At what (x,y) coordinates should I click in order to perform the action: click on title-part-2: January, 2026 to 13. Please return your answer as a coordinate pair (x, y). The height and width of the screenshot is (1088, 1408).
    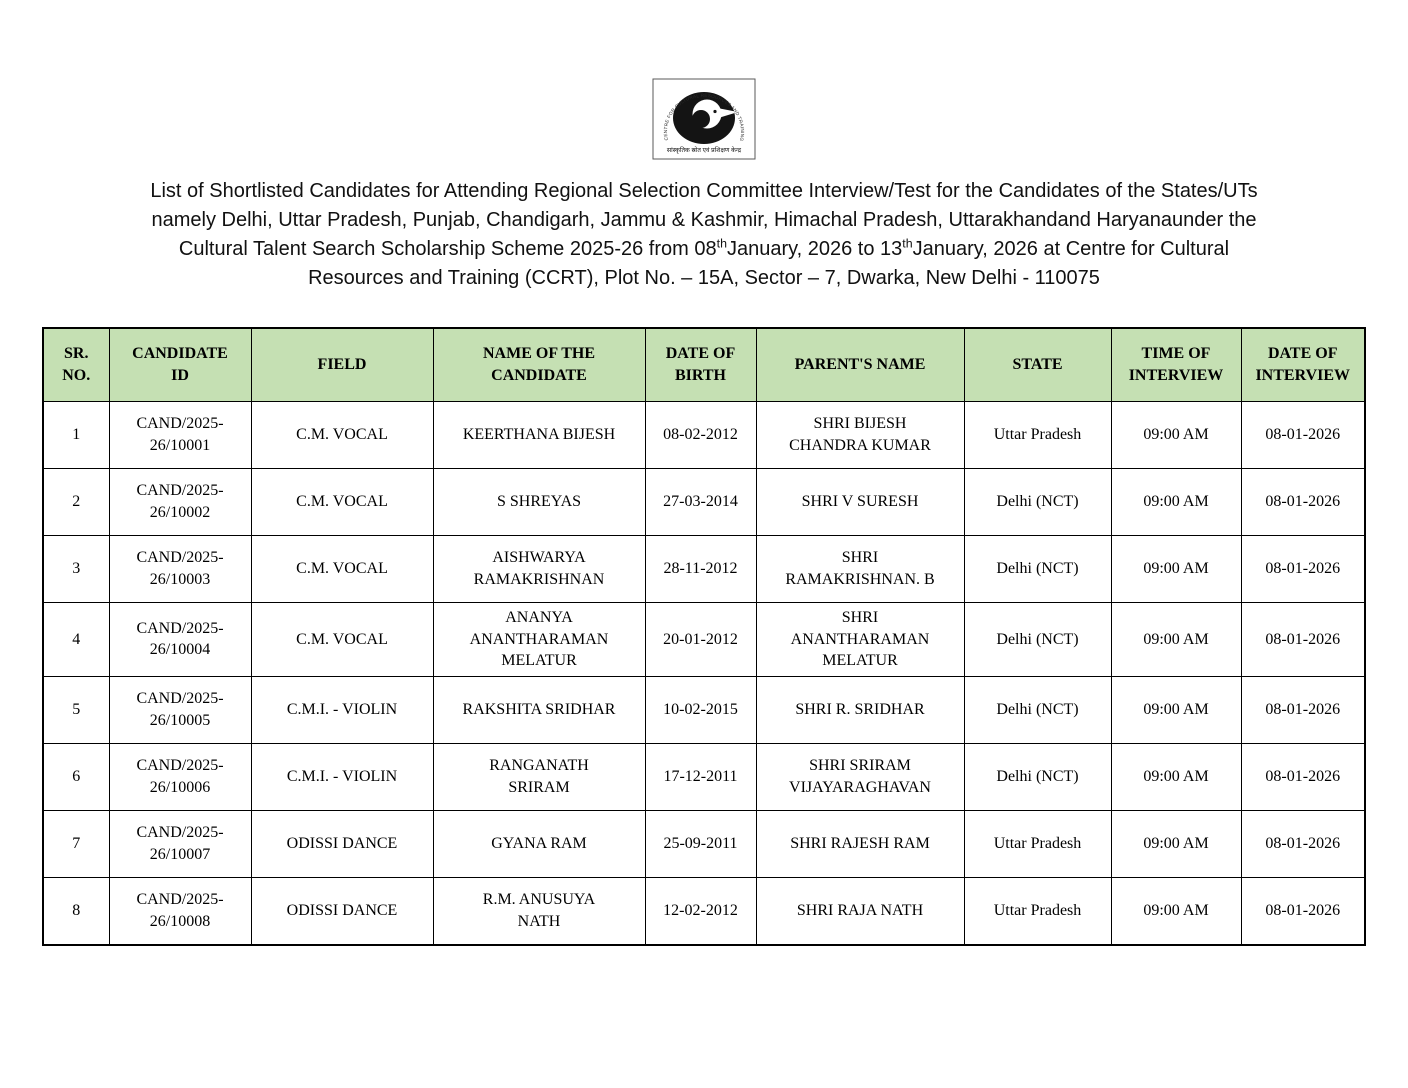
    Looking at the image, I should click on (814, 249).